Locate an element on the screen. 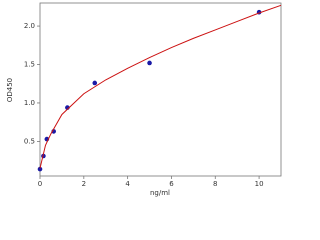 This screenshot has width=320, height=240. x-tick-label: 0 is located at coordinates (40, 184).